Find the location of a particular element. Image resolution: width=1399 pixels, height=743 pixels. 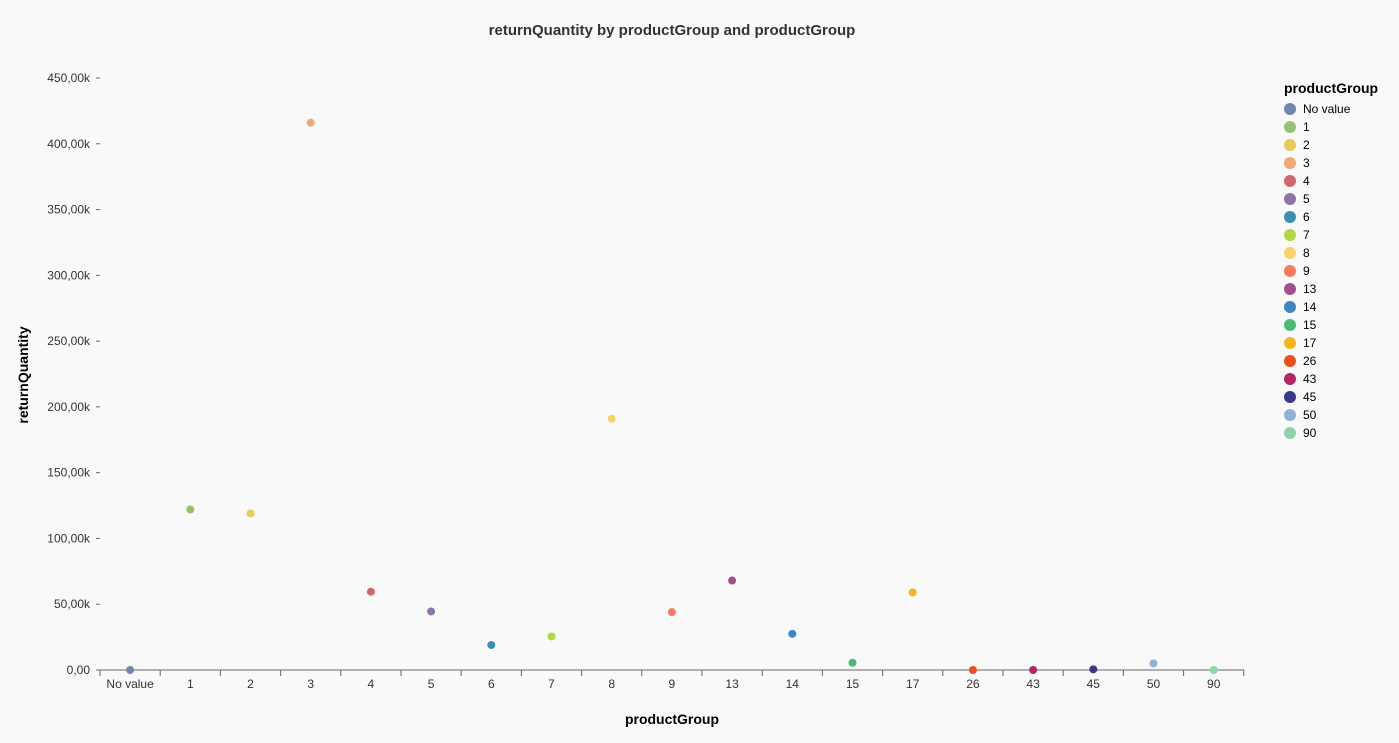

y-tick-label: 350,00k is located at coordinates (69, 210).